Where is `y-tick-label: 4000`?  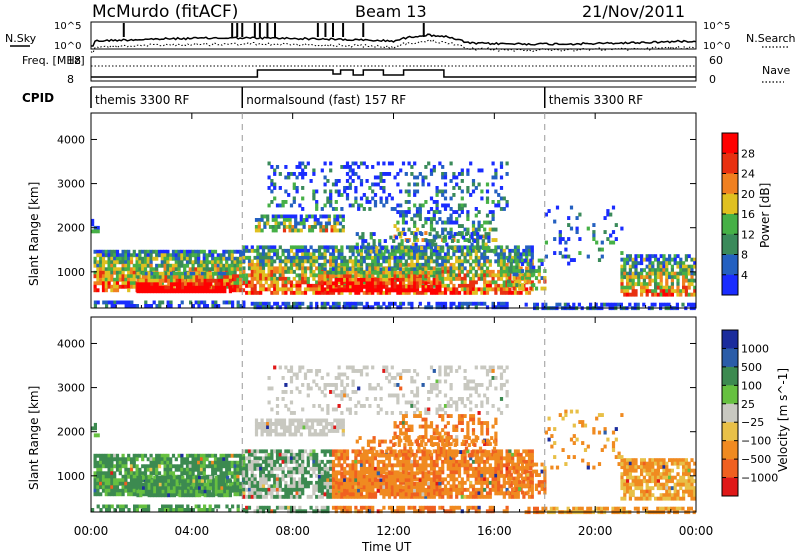
y-tick-label: 4000 is located at coordinates (71, 139).